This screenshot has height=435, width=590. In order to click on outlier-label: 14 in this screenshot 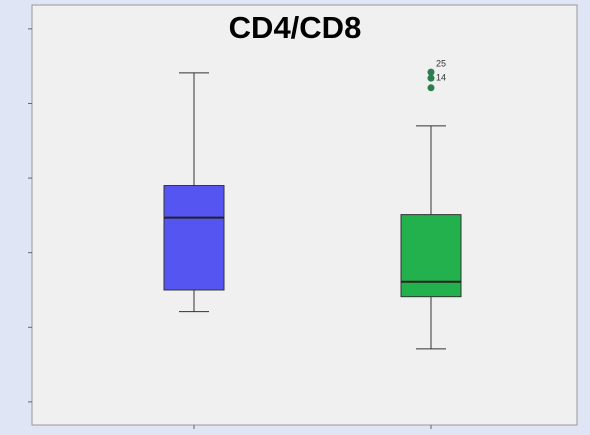, I will do `click(441, 77)`.